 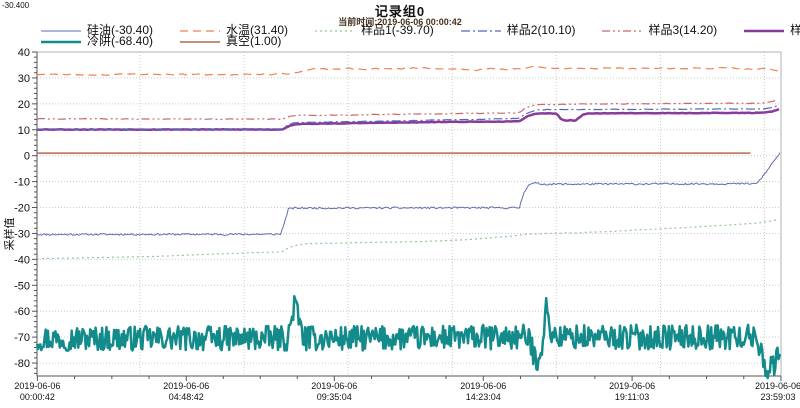 I want to click on x-axis, so click(x=409, y=378).